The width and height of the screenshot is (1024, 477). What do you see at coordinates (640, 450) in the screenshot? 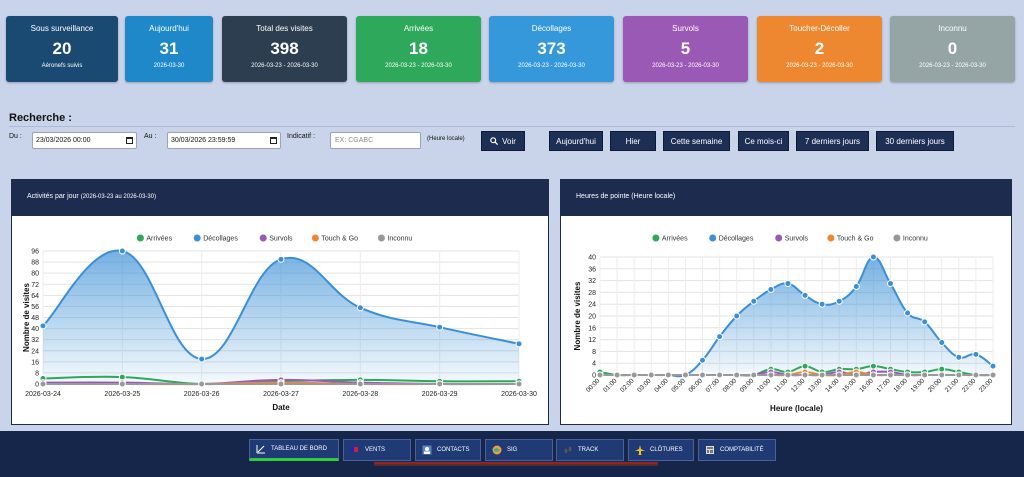
I see `airplane-icon` at bounding box center [640, 450].